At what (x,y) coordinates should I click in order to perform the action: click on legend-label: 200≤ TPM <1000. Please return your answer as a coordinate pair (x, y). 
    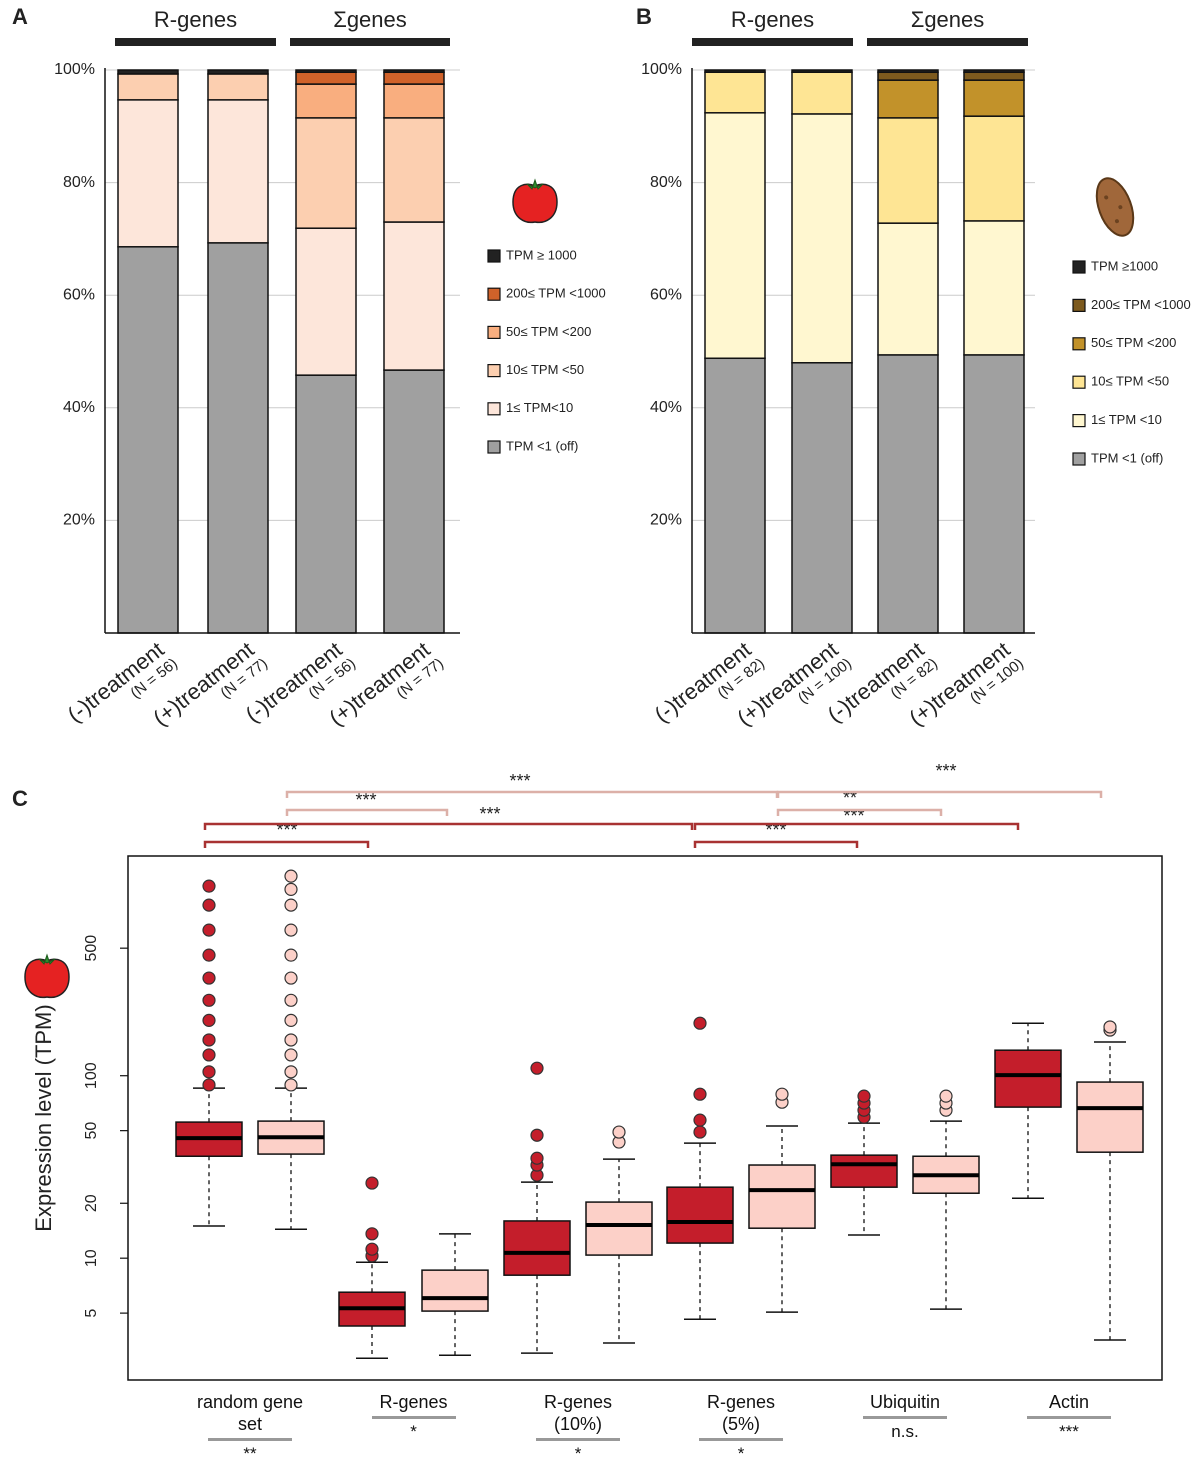
    Looking at the image, I should click on (556, 293).